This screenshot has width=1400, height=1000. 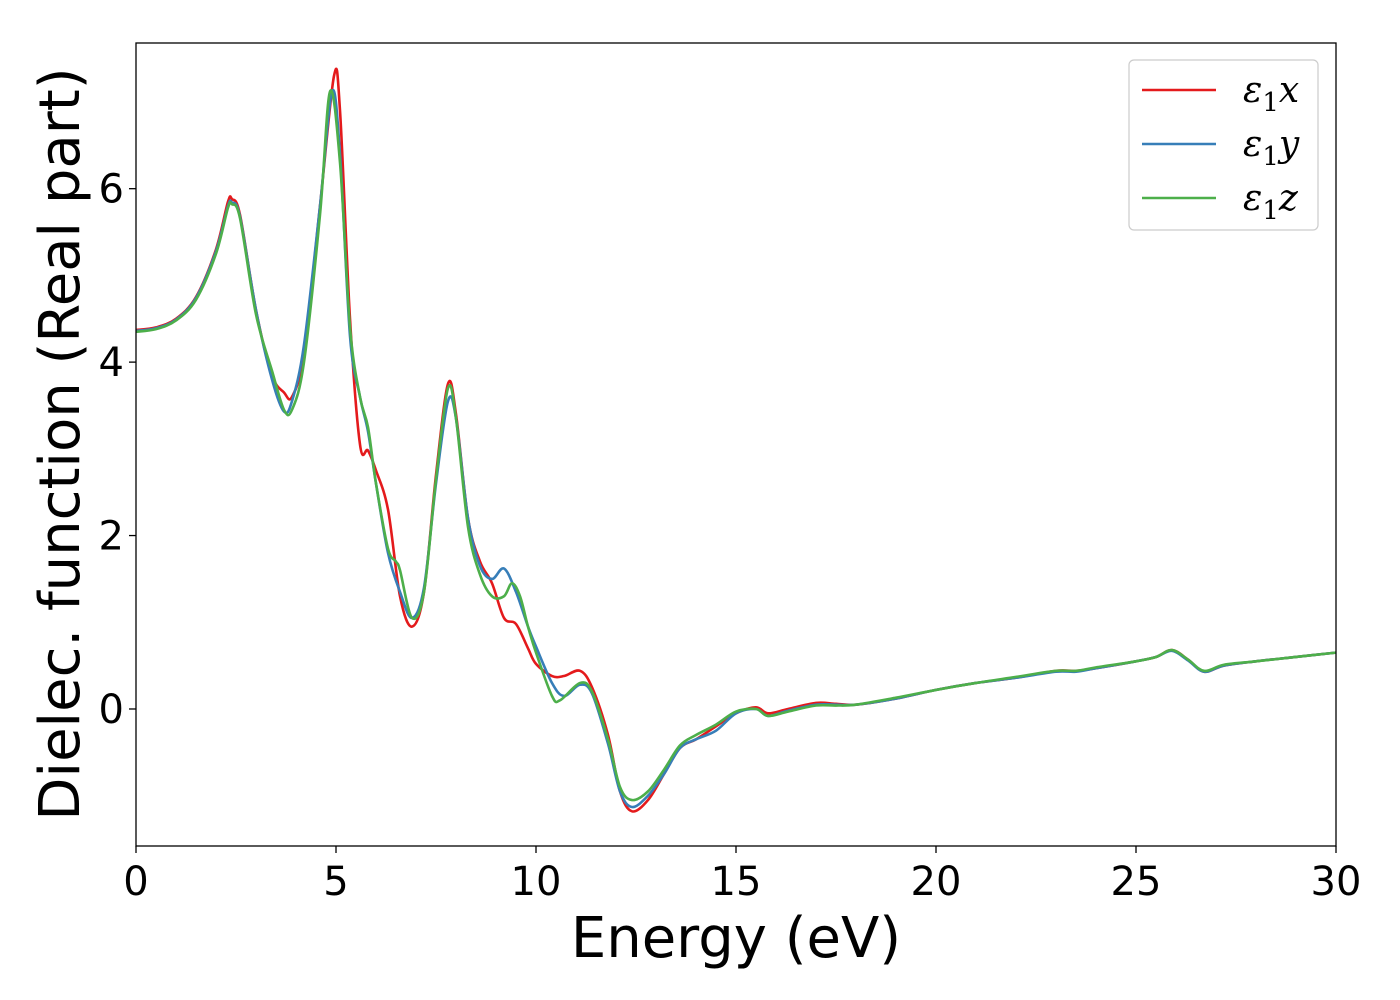 What do you see at coordinates (111, 537) in the screenshot?
I see `y-tick-label: 2` at bounding box center [111, 537].